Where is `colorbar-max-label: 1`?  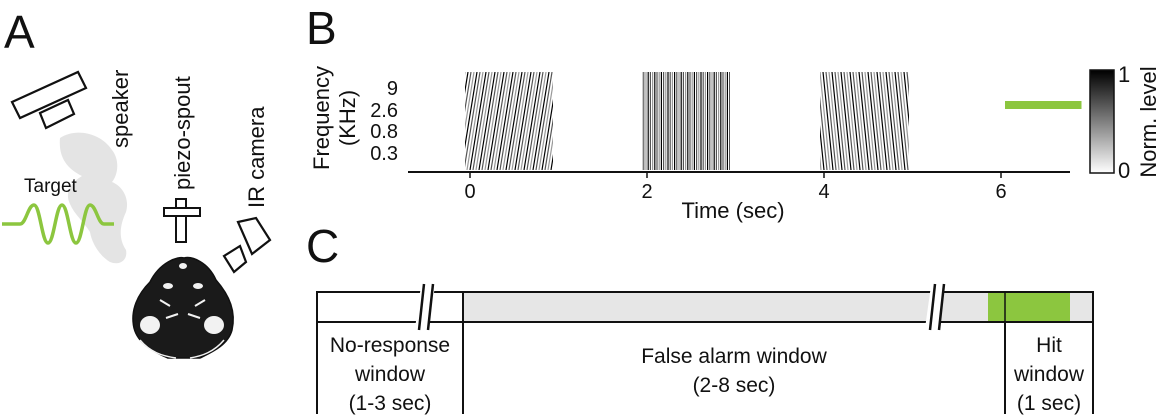
colorbar-max-label: 1 is located at coordinates (1124, 74).